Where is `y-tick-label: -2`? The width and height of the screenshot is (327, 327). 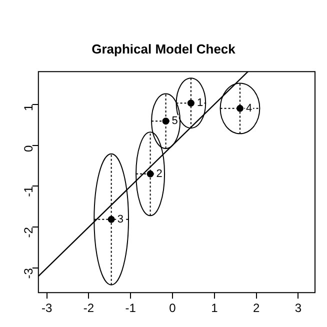 y-tick-label: -2 is located at coordinates (29, 232).